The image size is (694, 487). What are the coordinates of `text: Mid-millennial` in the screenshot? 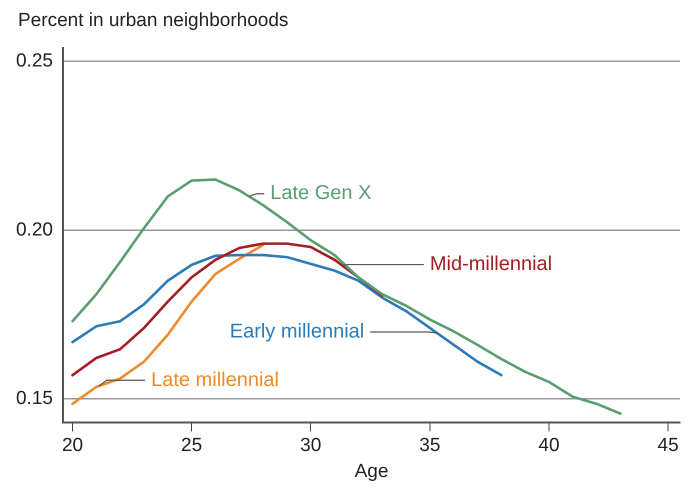 It's located at (491, 264).